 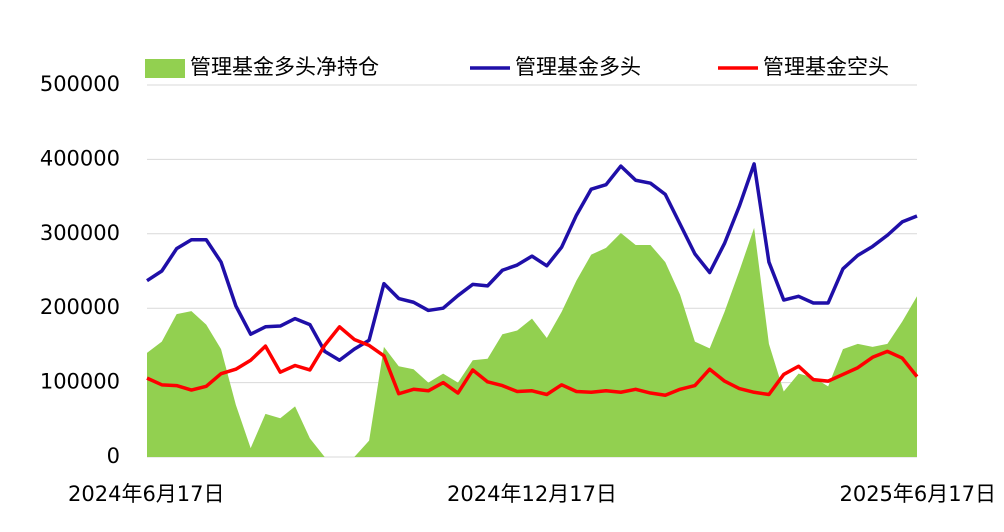 I want to click on x-tick-label: 2024年6月17日, so click(x=146, y=494).